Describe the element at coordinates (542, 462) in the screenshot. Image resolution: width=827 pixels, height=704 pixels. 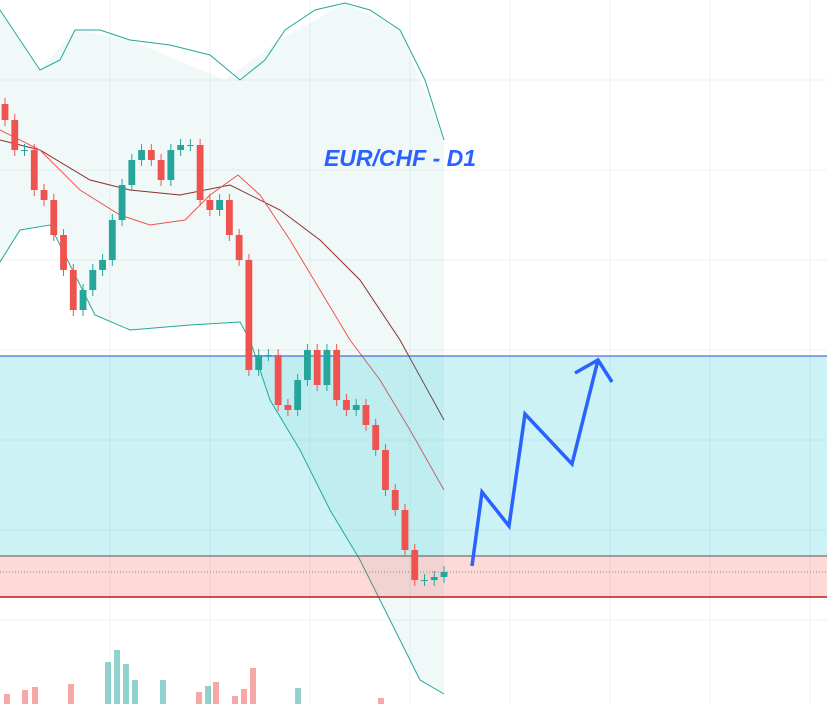
I see `projection-arrow` at that location.